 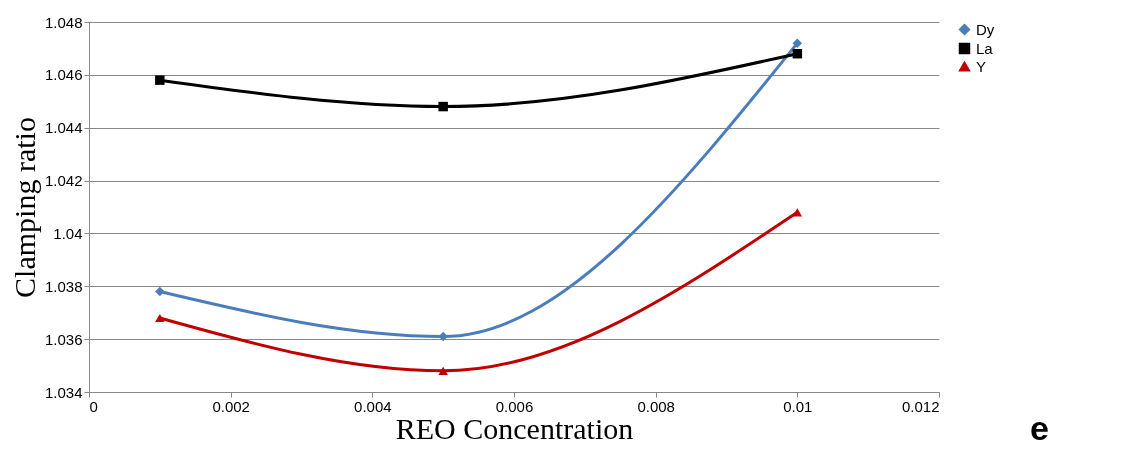 What do you see at coordinates (63, 181) in the screenshot?
I see `y-tick-label: 1.042` at bounding box center [63, 181].